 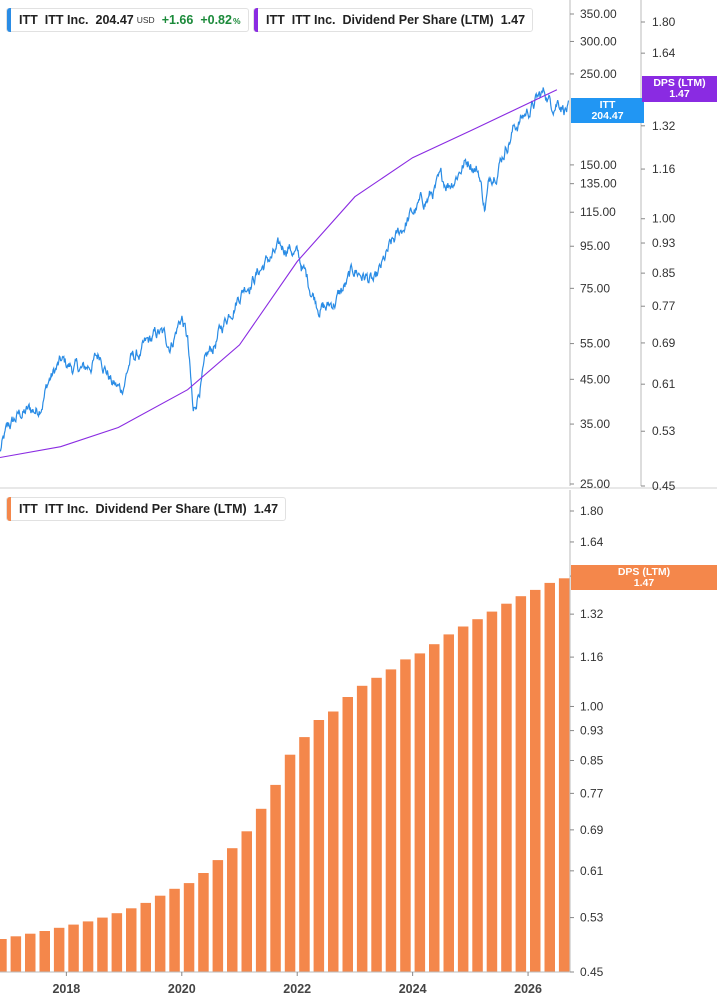 I want to click on legend-price-value: 204.47, so click(x=114, y=20).